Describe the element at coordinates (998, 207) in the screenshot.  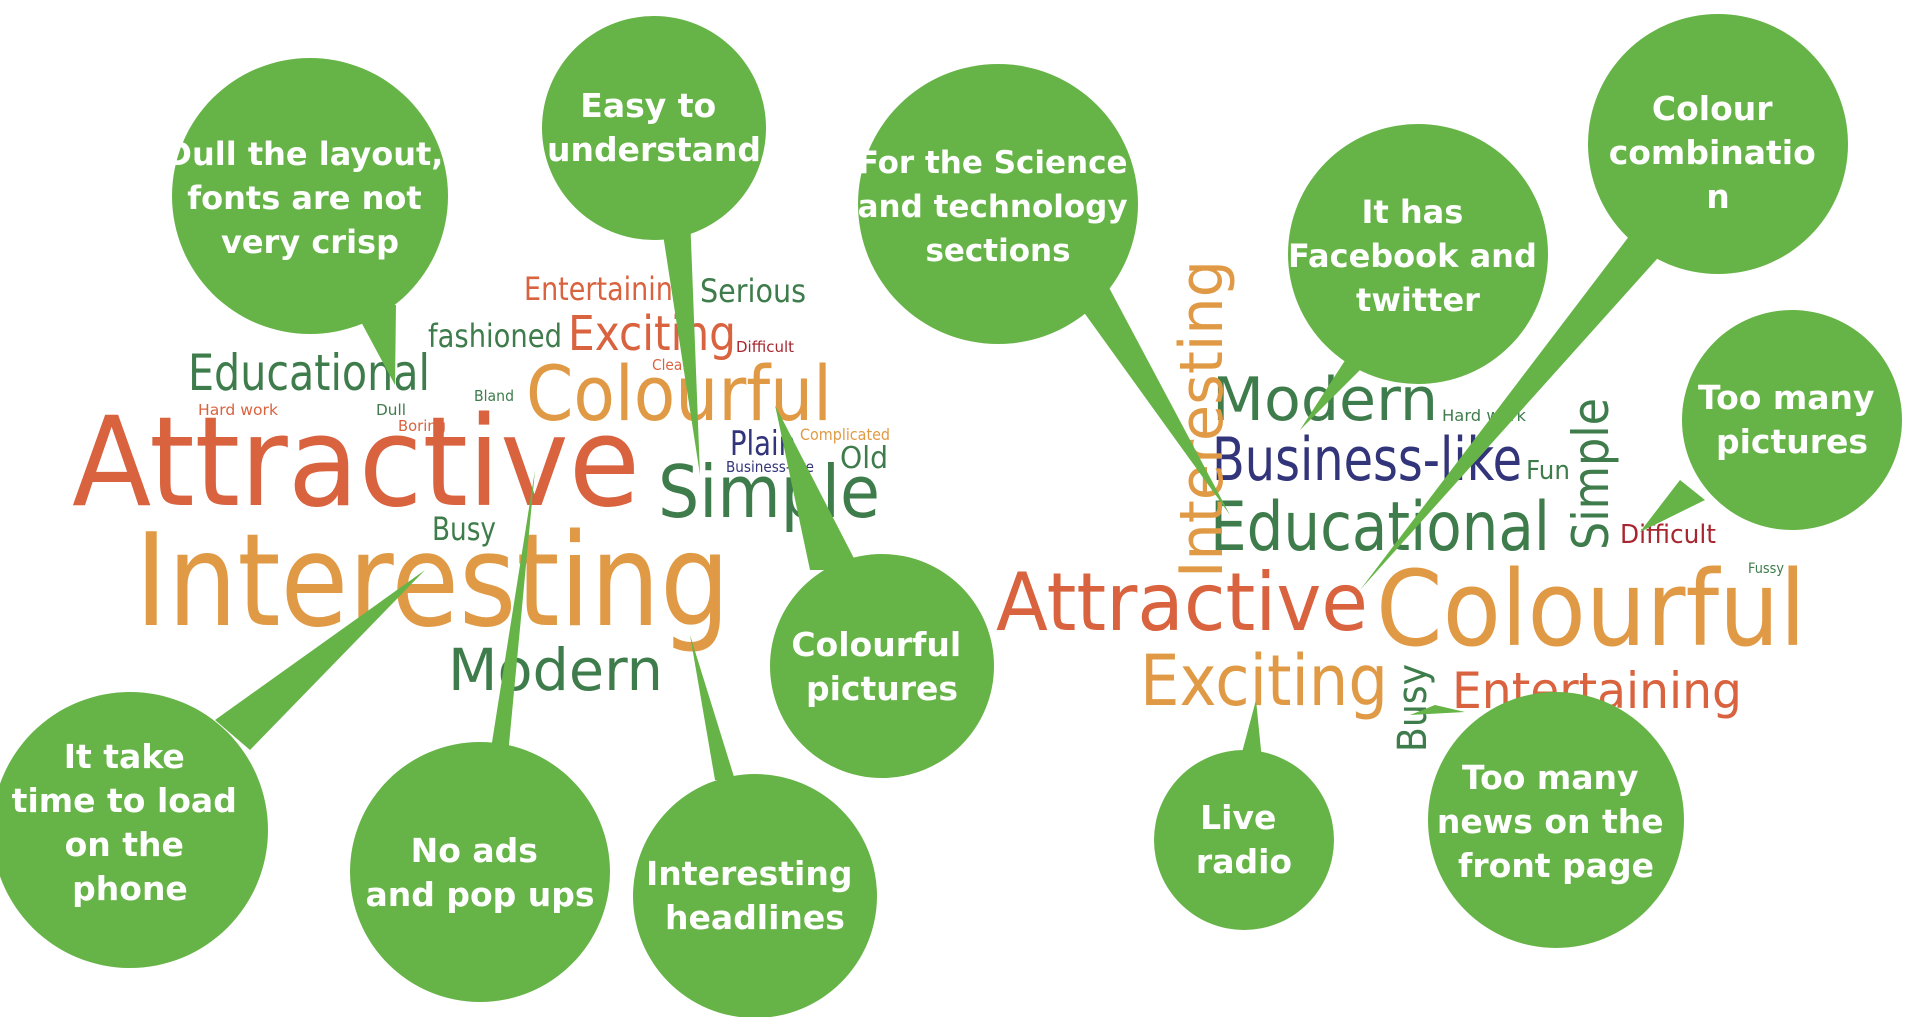
I see `callout-text: For the Science and technology sections` at that location.